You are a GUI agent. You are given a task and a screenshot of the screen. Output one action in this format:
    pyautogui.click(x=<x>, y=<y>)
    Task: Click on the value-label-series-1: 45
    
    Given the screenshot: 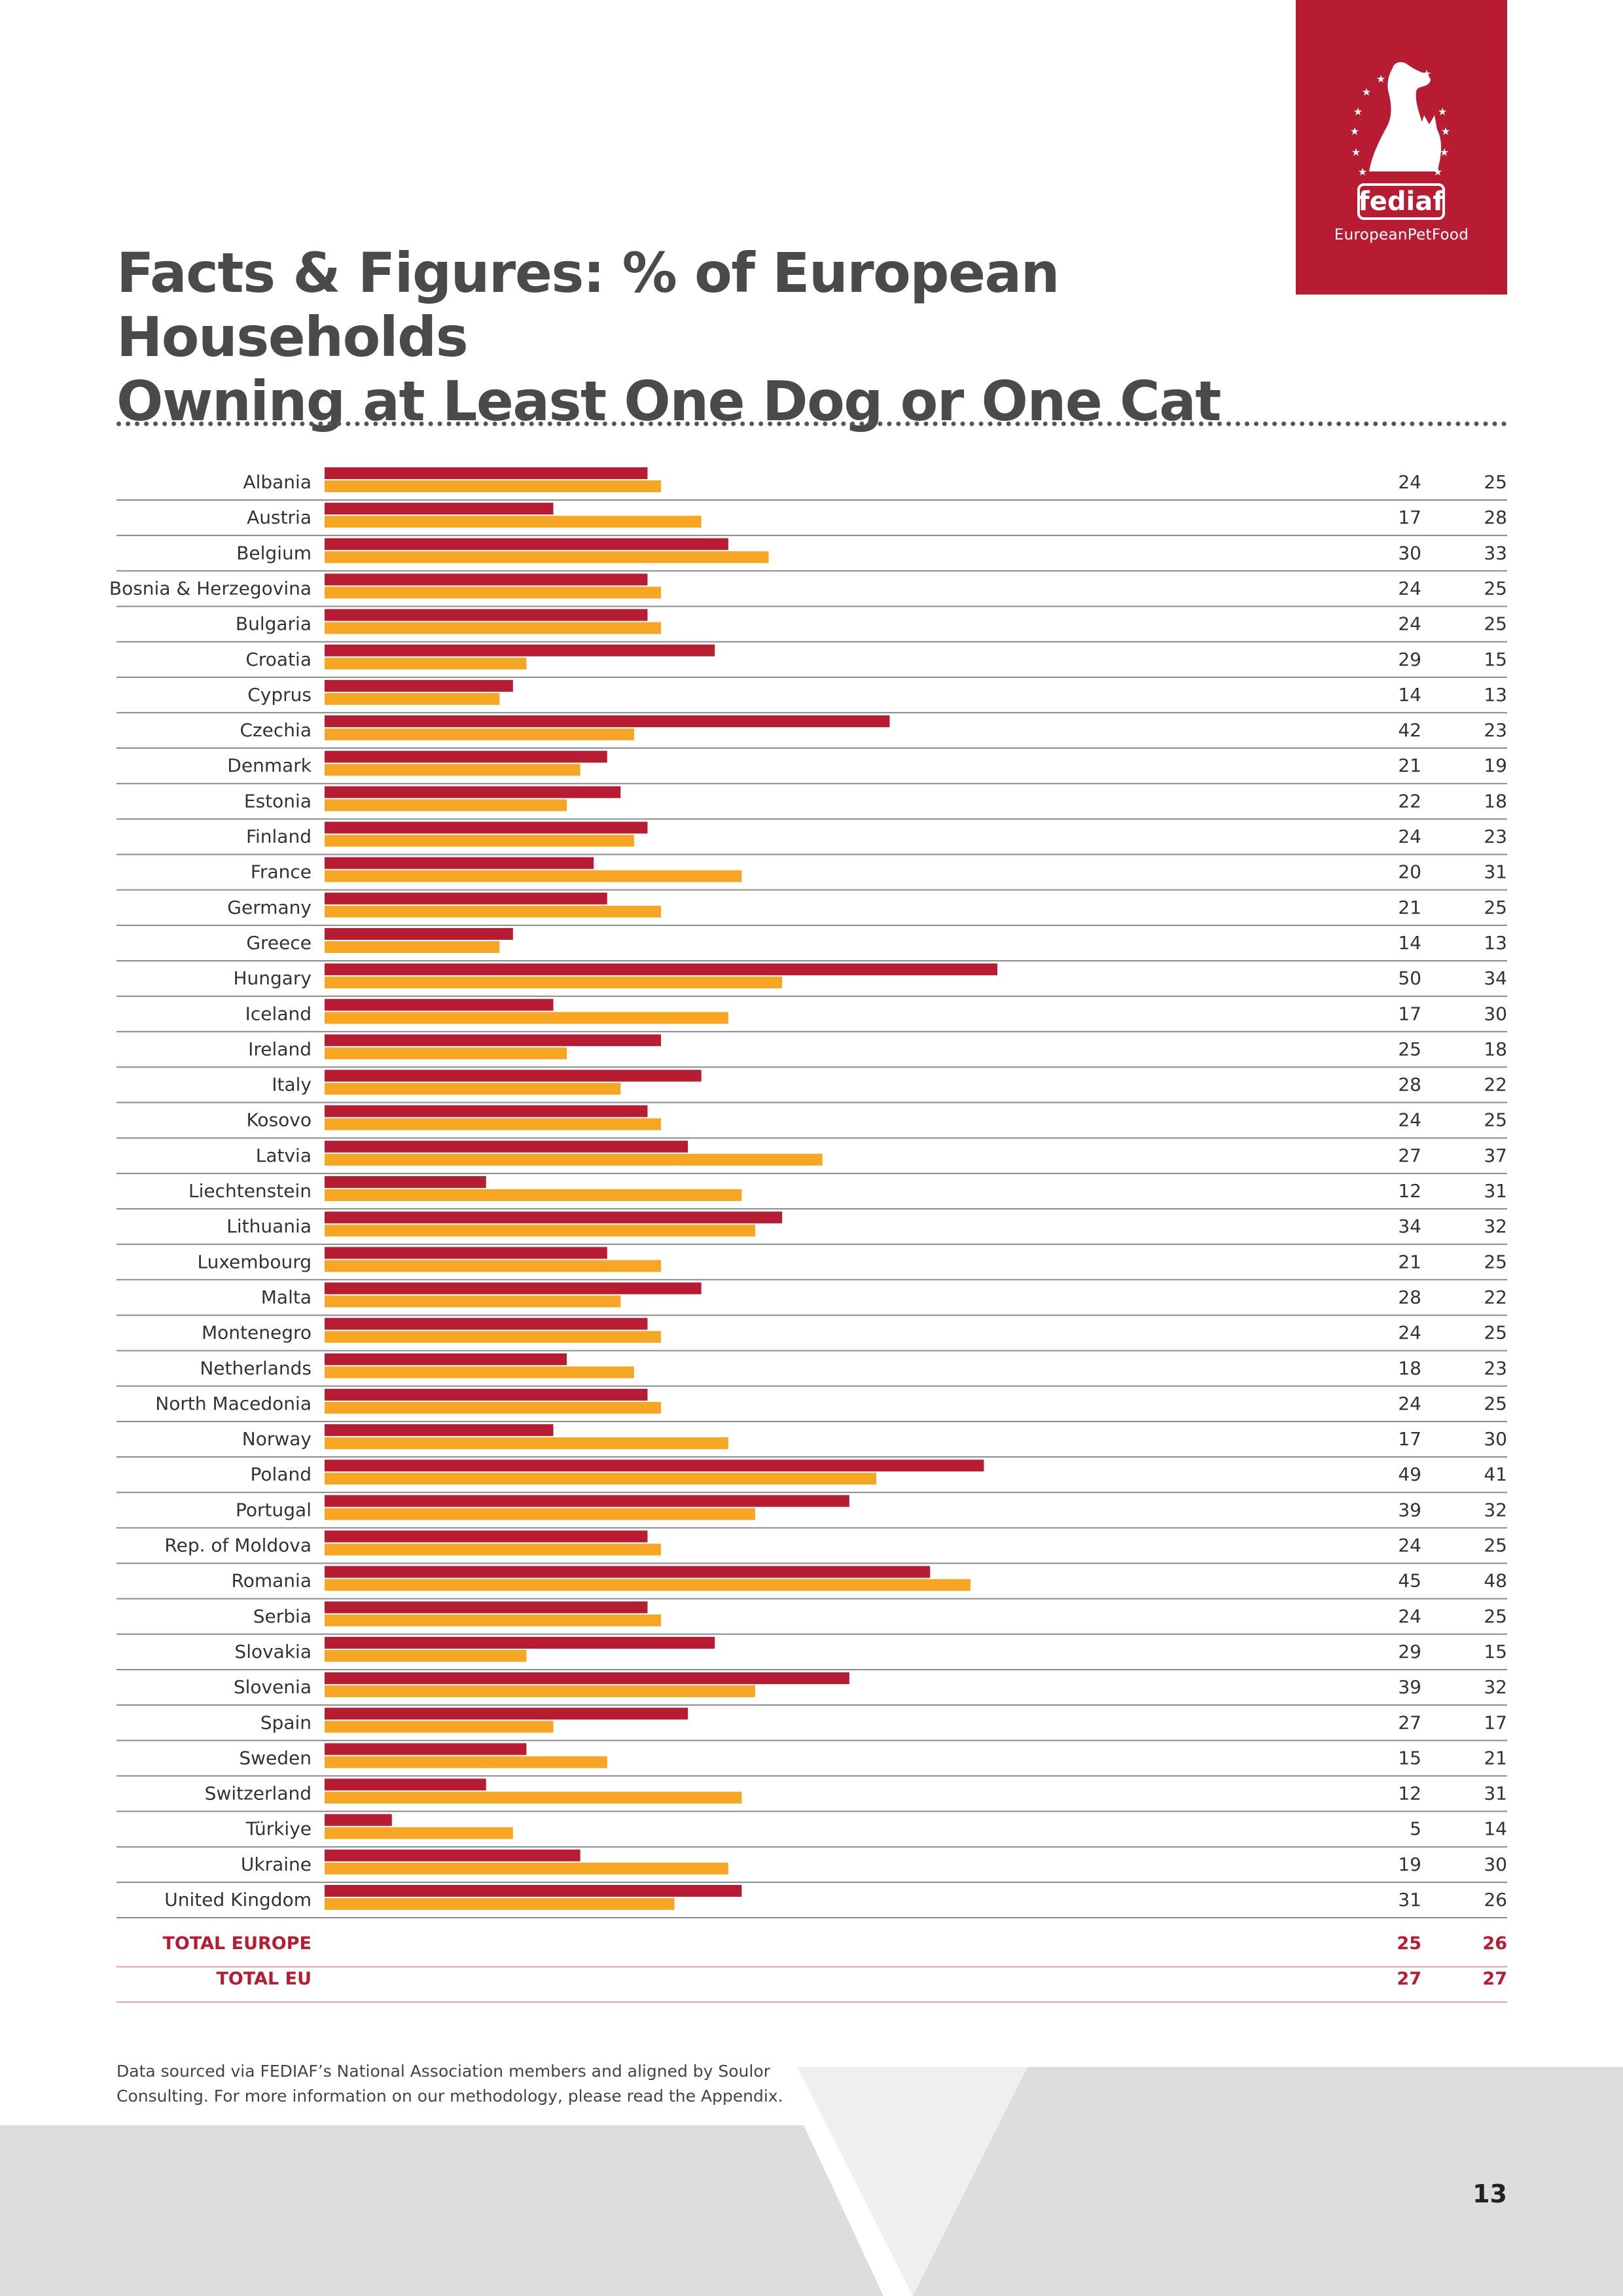 What is the action you would take?
    pyautogui.click(x=1409, y=1581)
    